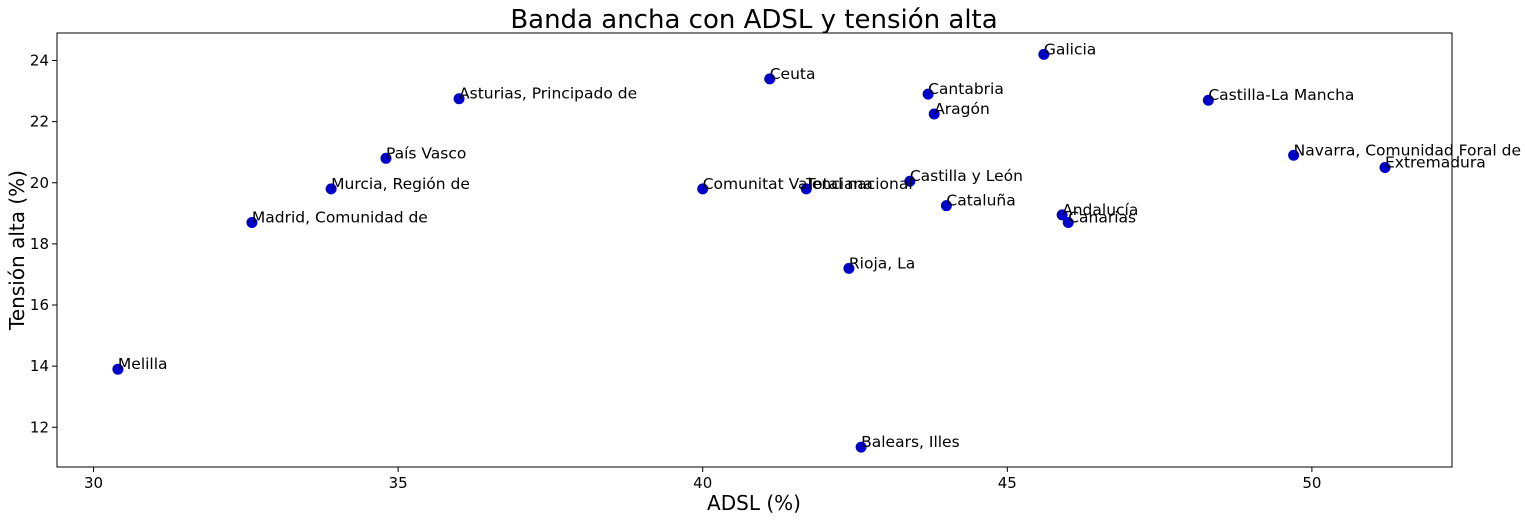 The height and width of the screenshot is (524, 1525). I want to click on point-label: Comunitat Valenciana, so click(788, 184).